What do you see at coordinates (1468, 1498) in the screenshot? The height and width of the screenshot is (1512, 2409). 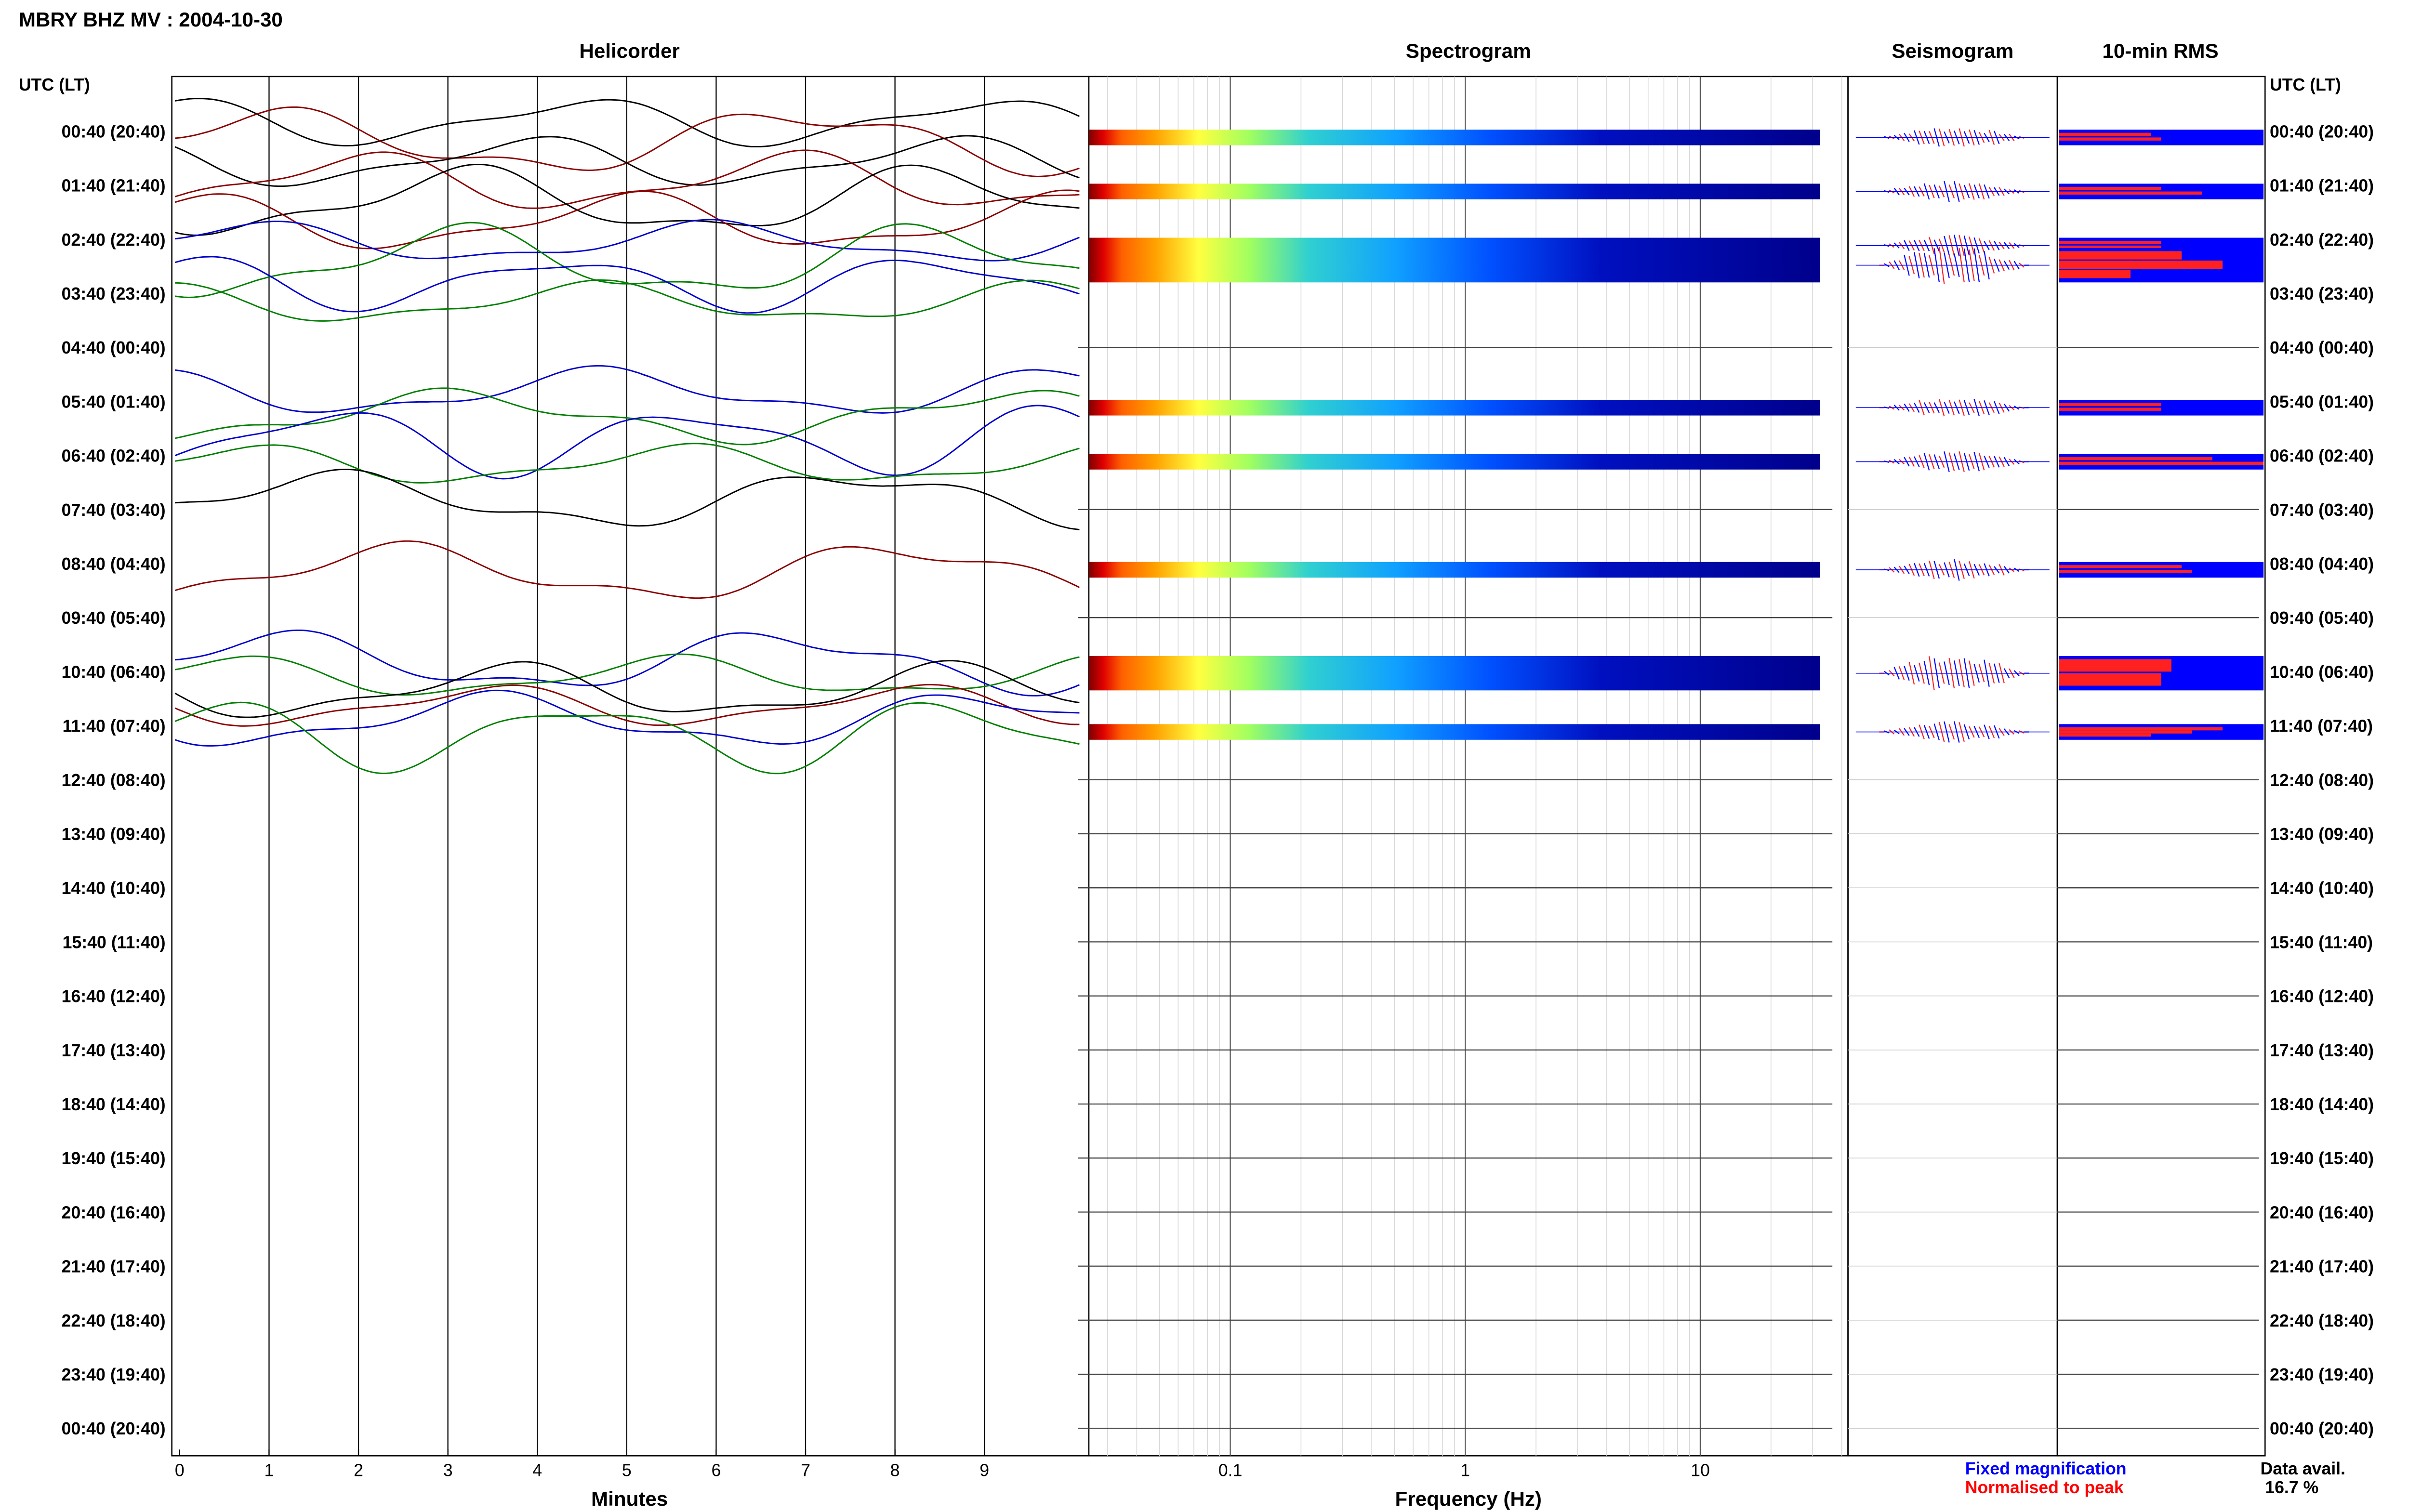 I see `spectrogram-x-label: Frequency (Hz)` at bounding box center [1468, 1498].